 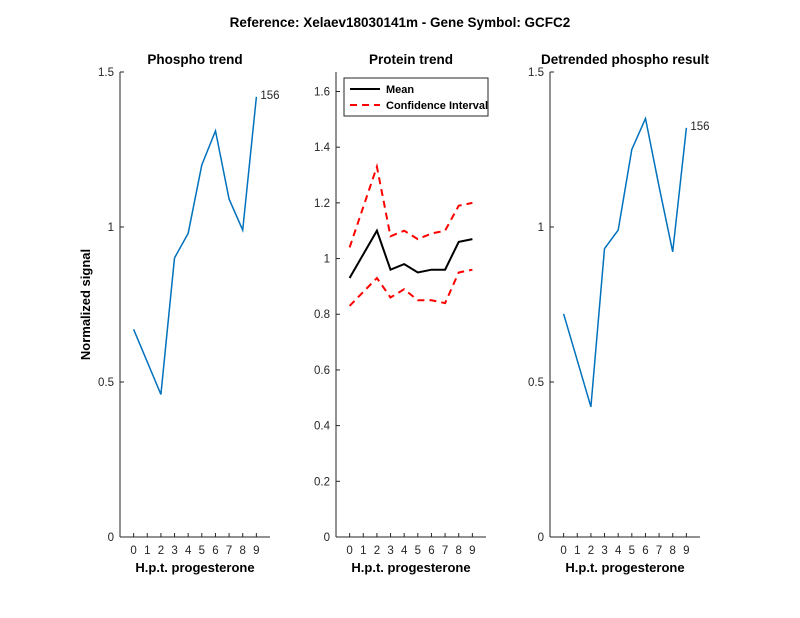 What do you see at coordinates (322, 204) in the screenshot?
I see `y-tick-label: 1.2` at bounding box center [322, 204].